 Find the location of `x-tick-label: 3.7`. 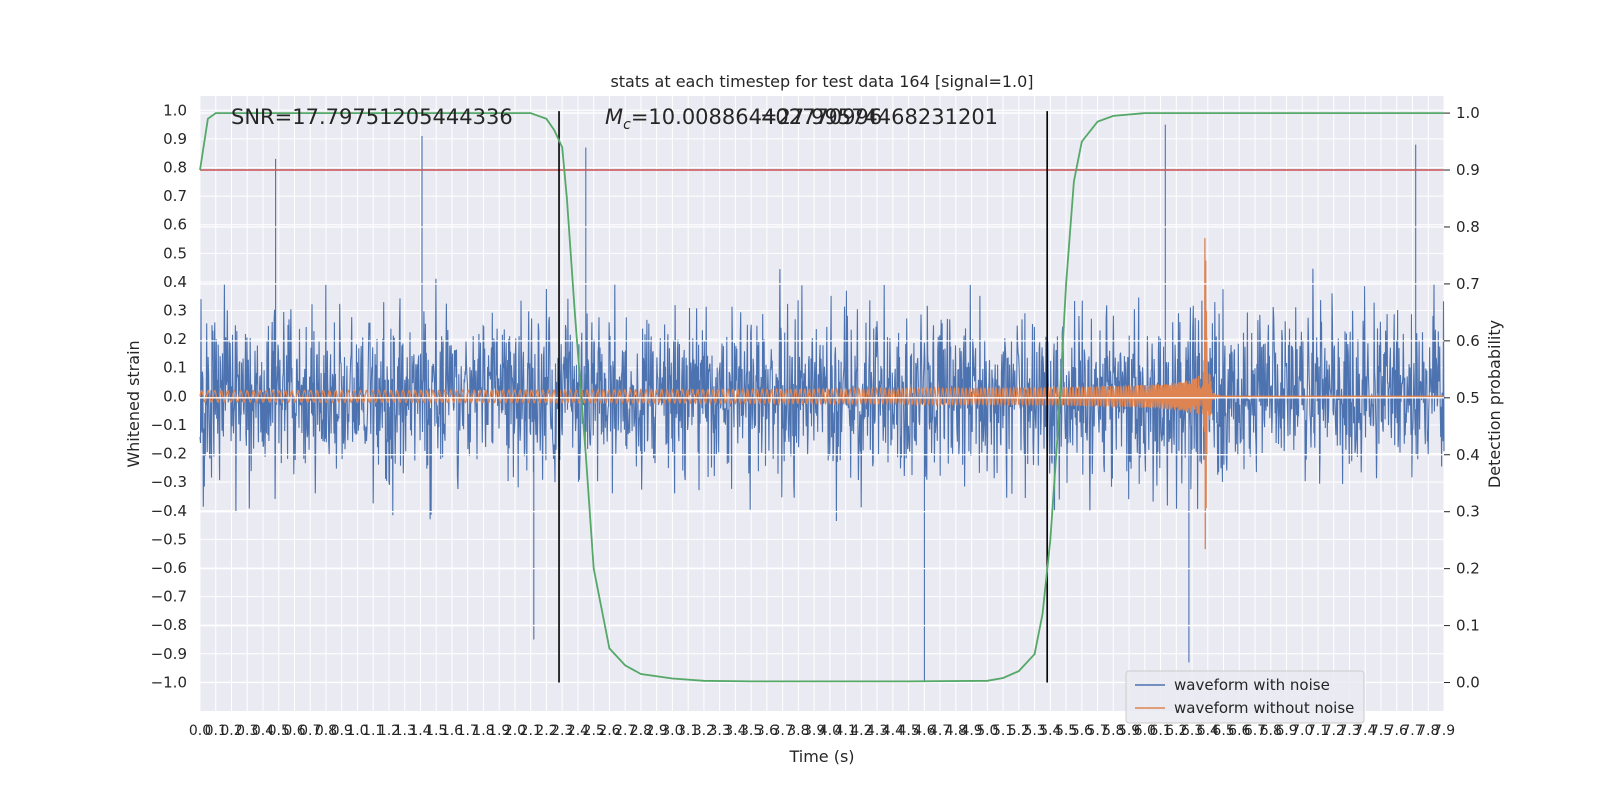

x-tick-label: 3.7 is located at coordinates (783, 731).